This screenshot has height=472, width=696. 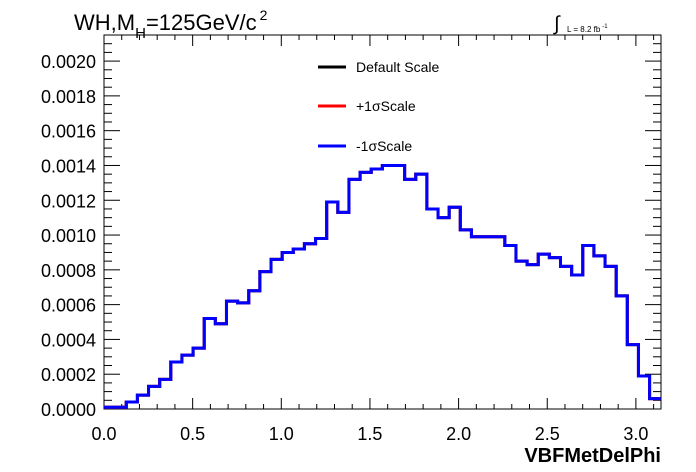 I want to click on legend-label-default: Default Scale, so click(x=397, y=67).